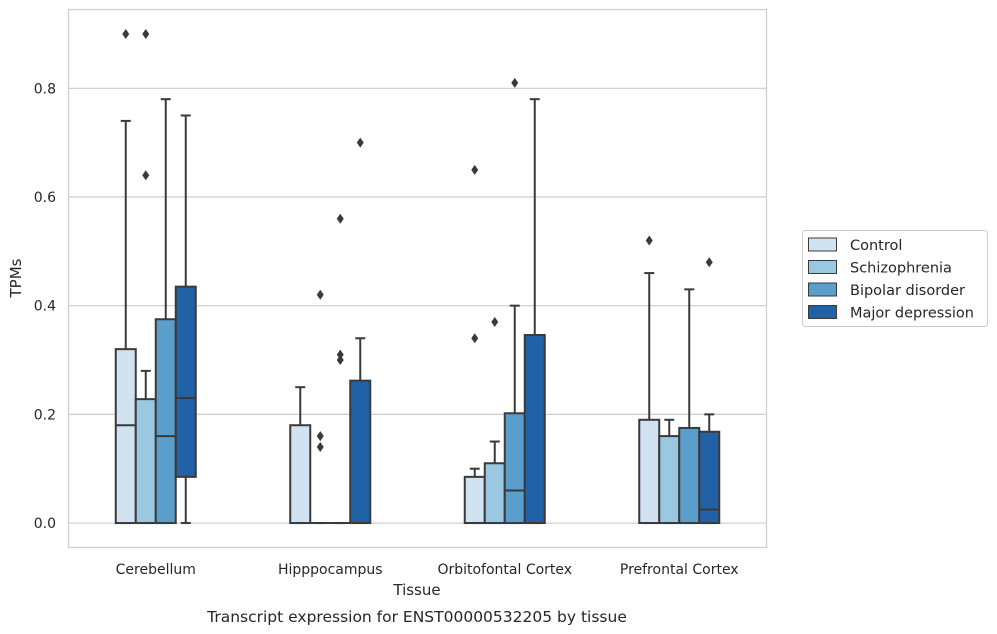 This screenshot has width=997, height=634. What do you see at coordinates (912, 314) in the screenshot?
I see `legend-label: Major depression` at bounding box center [912, 314].